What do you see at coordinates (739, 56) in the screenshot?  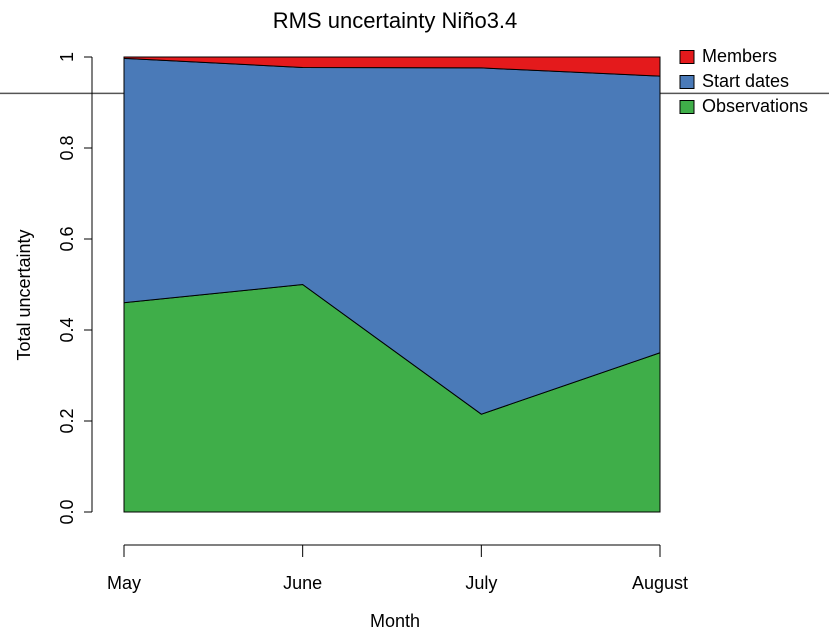 I see `legend-label: Members` at bounding box center [739, 56].